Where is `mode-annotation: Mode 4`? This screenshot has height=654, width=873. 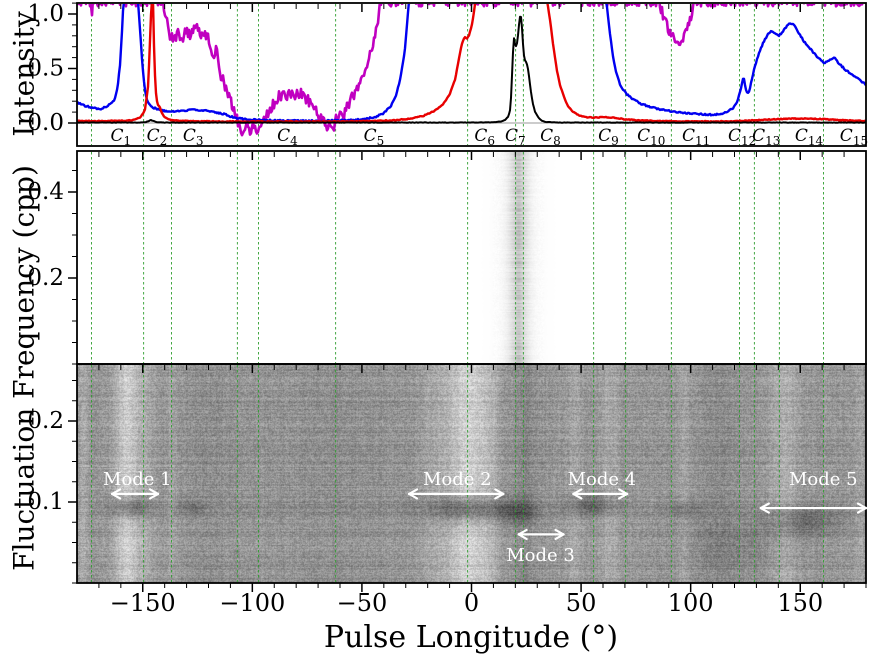
mode-annotation: Mode 4 is located at coordinates (602, 484).